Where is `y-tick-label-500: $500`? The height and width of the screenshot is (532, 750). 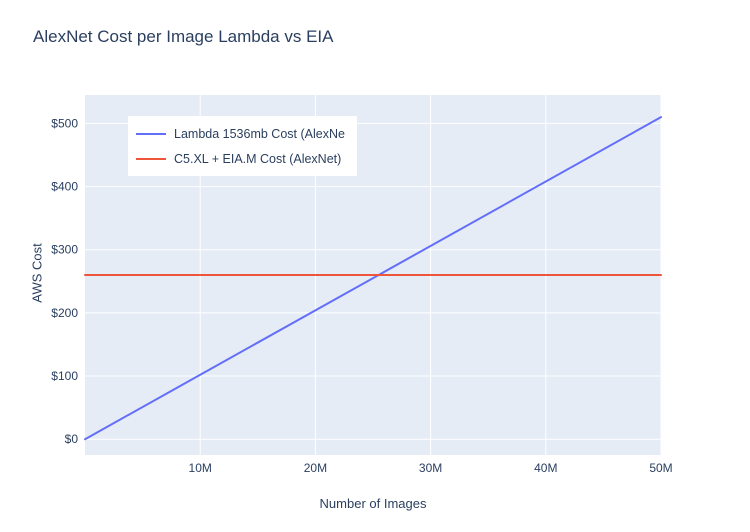 y-tick-label-500: $500 is located at coordinates (64, 123).